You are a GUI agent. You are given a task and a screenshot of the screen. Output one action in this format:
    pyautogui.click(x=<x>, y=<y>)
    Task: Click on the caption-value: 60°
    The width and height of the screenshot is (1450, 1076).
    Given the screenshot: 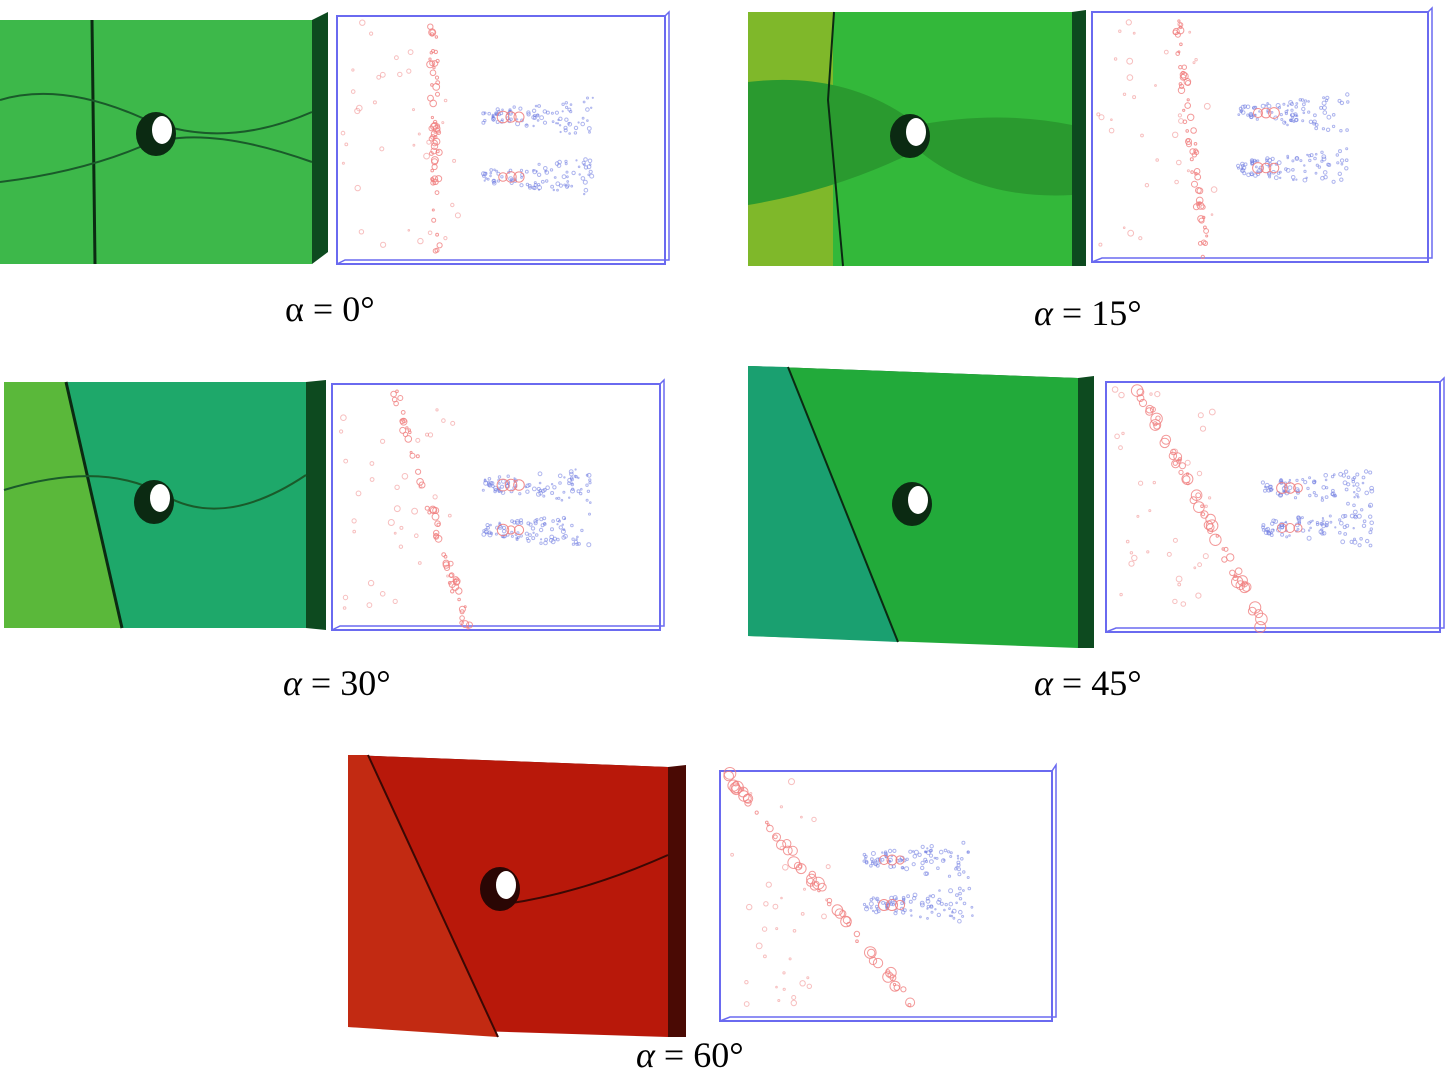 What is the action you would take?
    pyautogui.click(x=718, y=1055)
    